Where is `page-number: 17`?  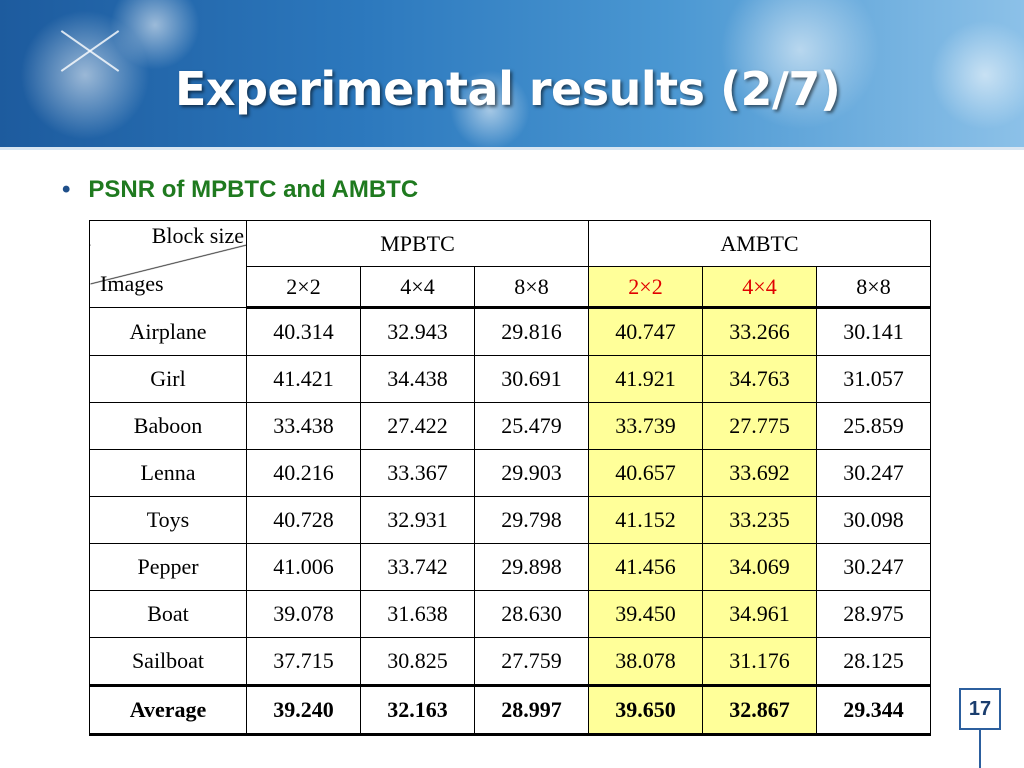 page-number: 17 is located at coordinates (980, 709).